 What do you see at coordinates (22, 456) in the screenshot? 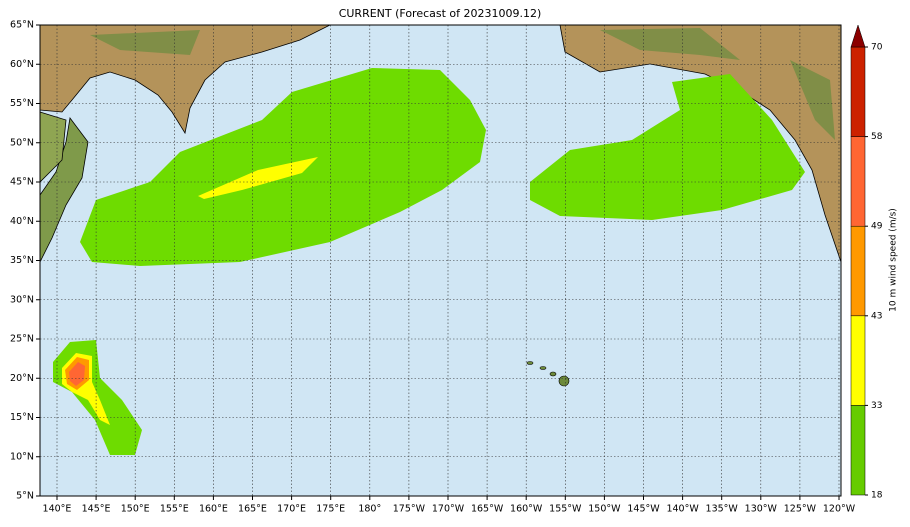
I see `lat-label: 10°N` at bounding box center [22, 456].